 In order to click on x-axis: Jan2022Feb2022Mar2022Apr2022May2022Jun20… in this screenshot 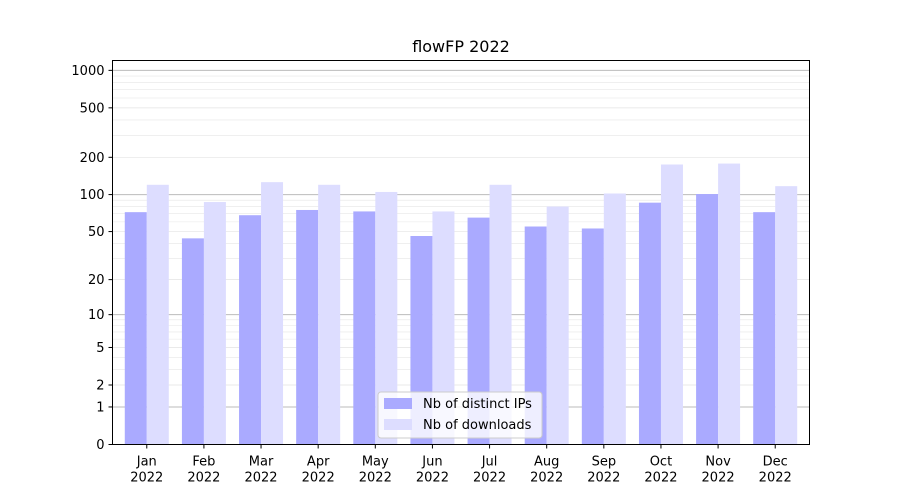, I will do `click(461, 465)`.